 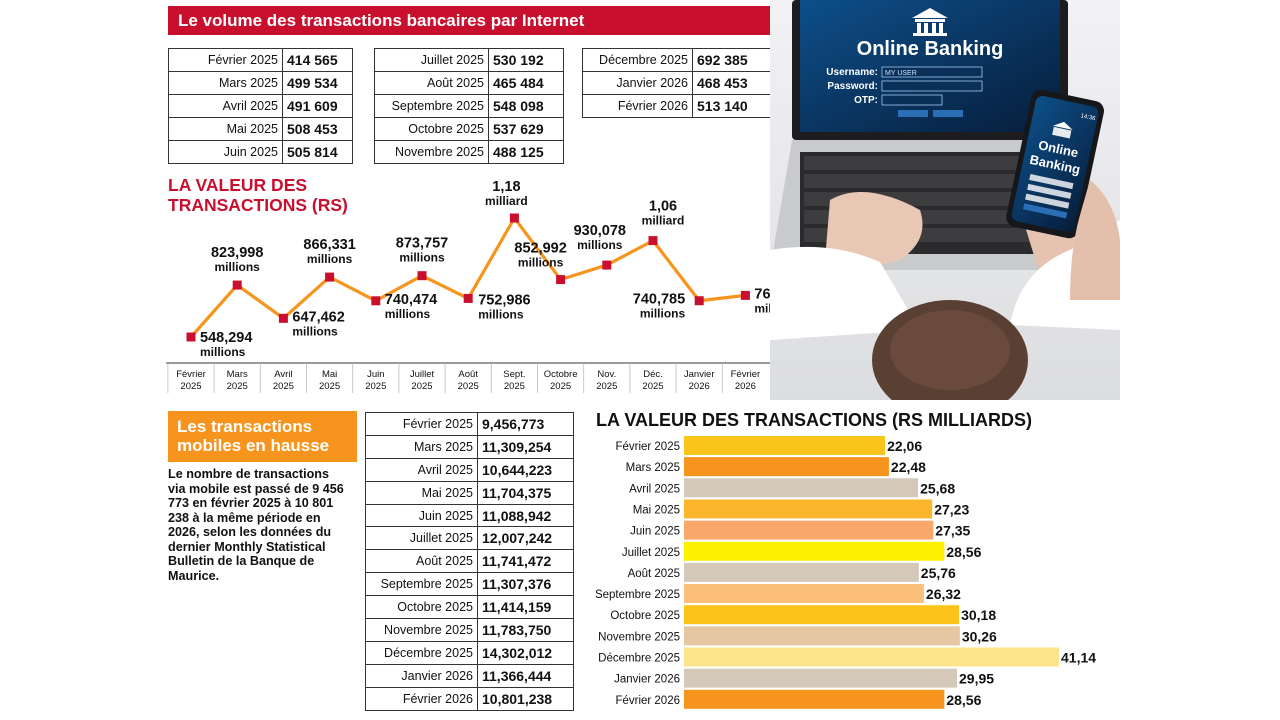 What do you see at coordinates (600, 231) in the screenshot?
I see `data-label-value: 930,078` at bounding box center [600, 231].